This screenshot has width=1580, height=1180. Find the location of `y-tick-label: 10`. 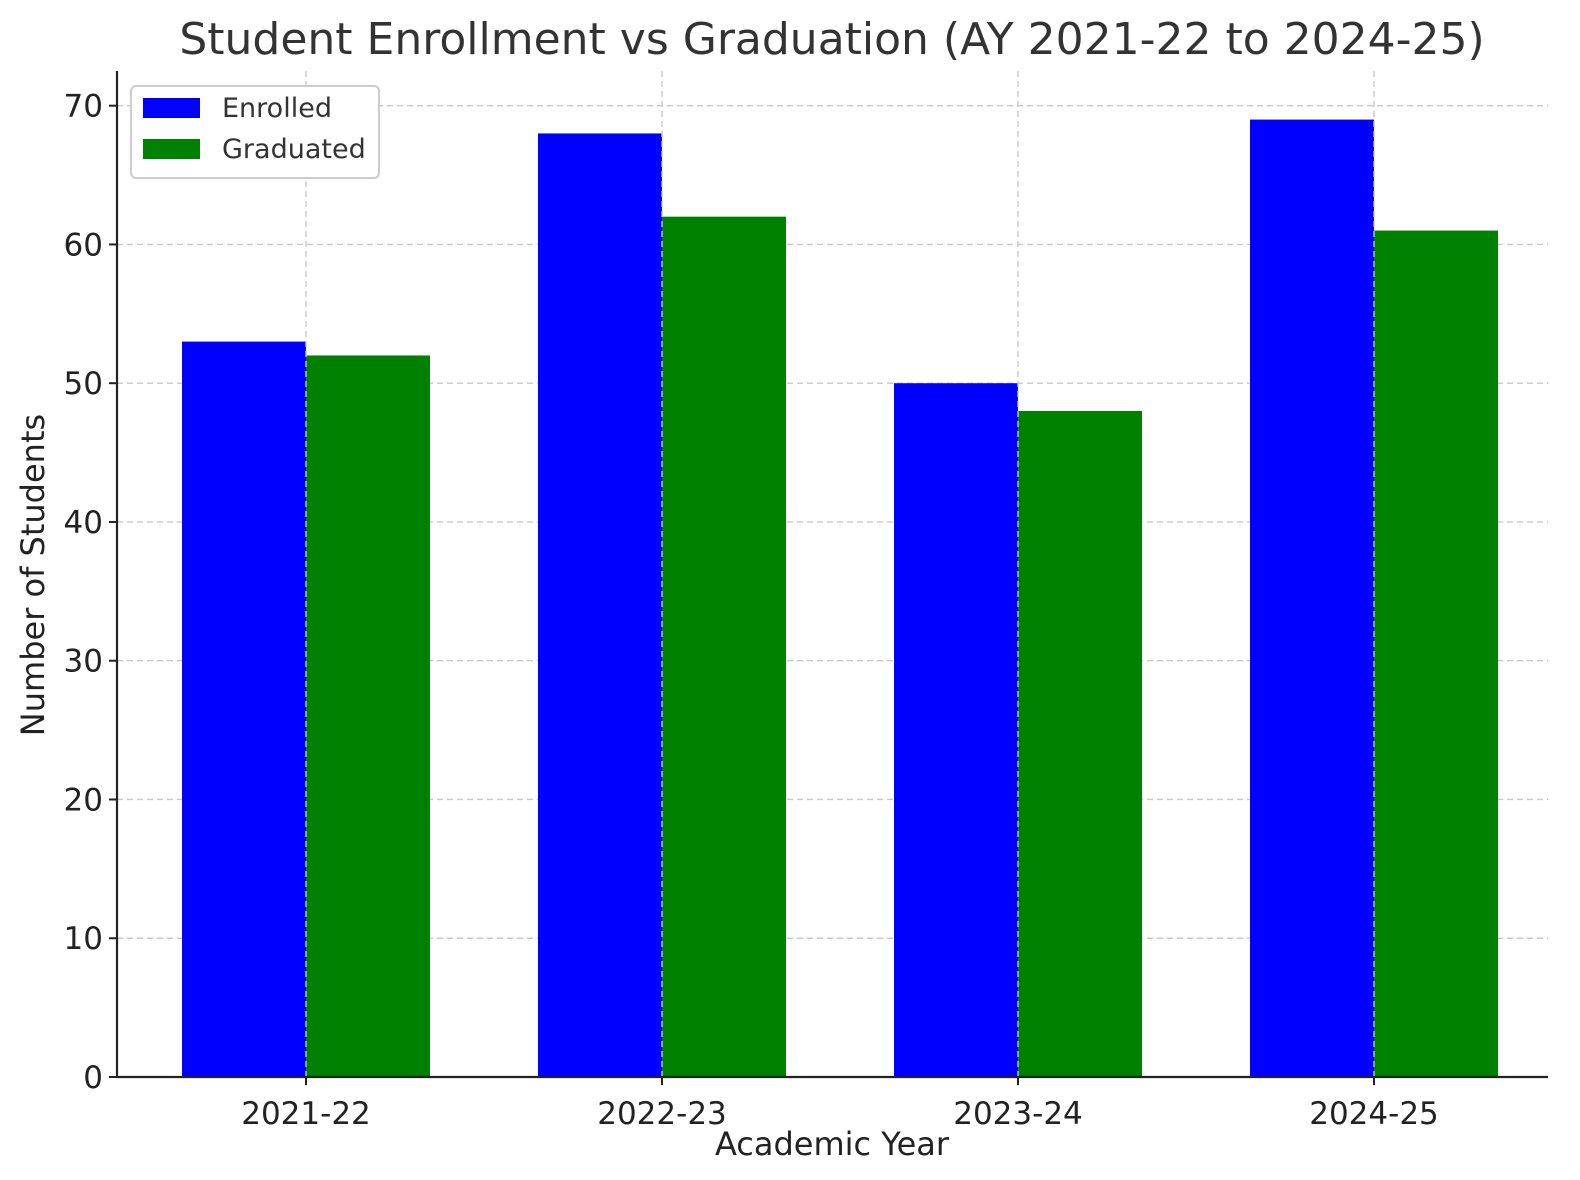

y-tick-label: 10 is located at coordinates (83, 939).